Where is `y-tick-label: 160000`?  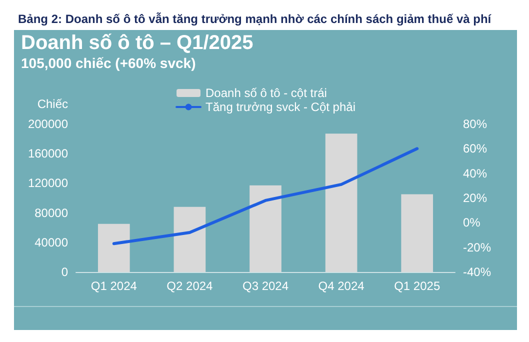 y-tick-label: 160000 is located at coordinates (48, 153).